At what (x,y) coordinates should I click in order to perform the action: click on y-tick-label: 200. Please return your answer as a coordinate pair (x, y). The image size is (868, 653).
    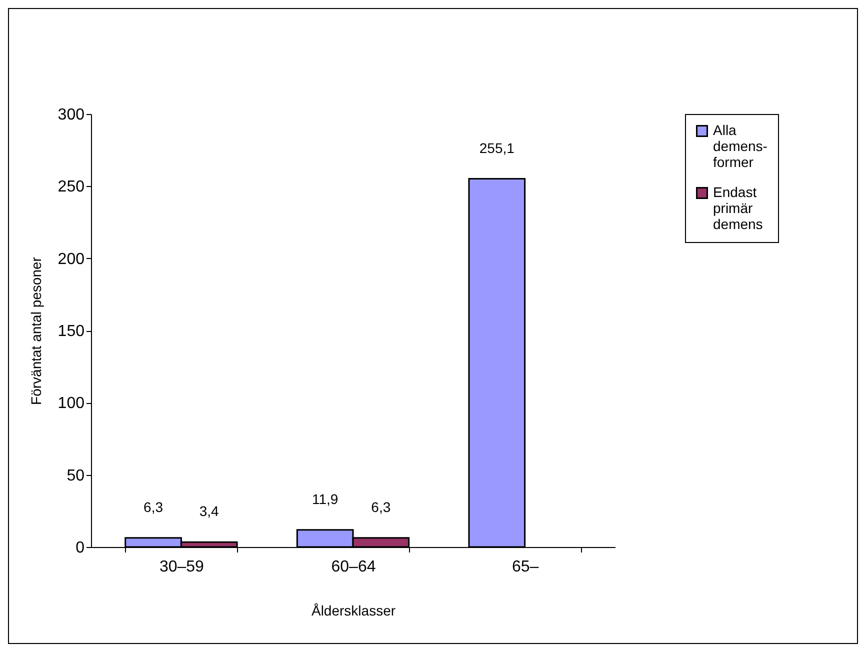
    Looking at the image, I should click on (71, 259).